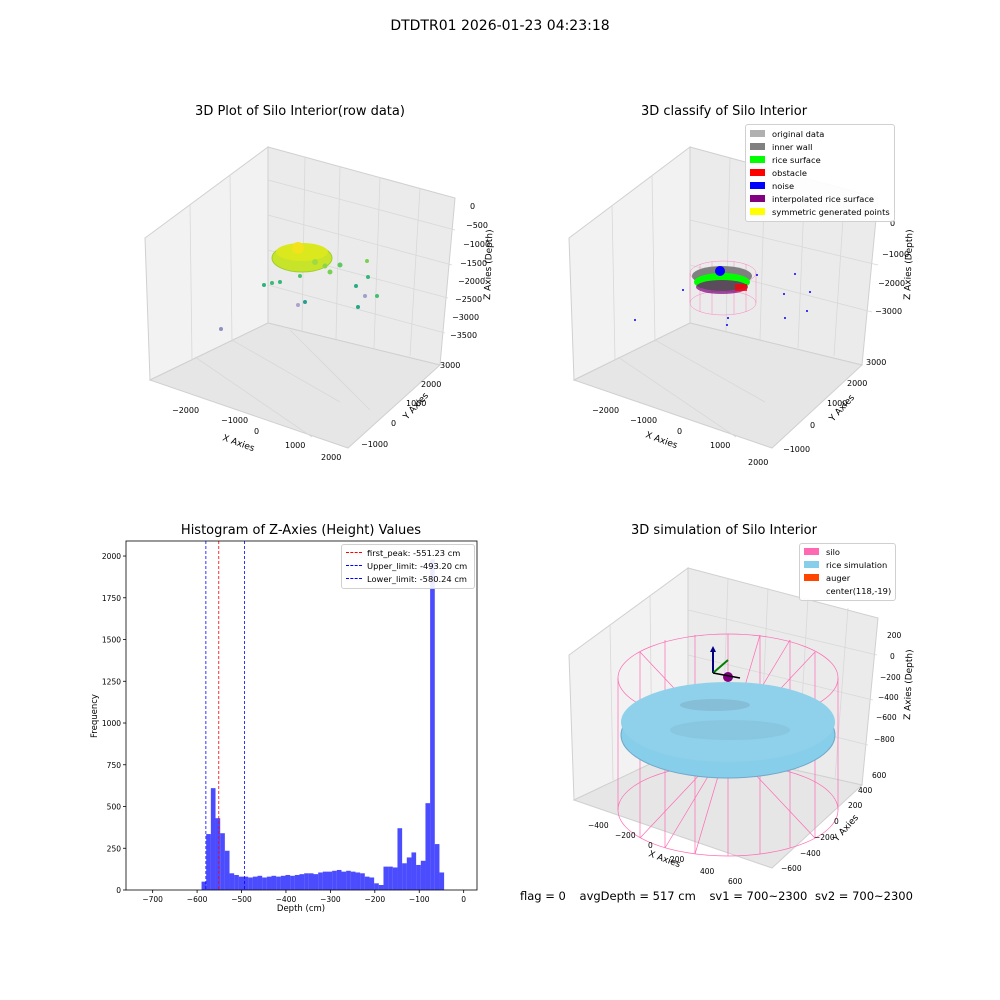 The width and height of the screenshot is (1000, 1000). What do you see at coordinates (820, 185) in the screenshot?
I see `legend-item: noise` at bounding box center [820, 185].